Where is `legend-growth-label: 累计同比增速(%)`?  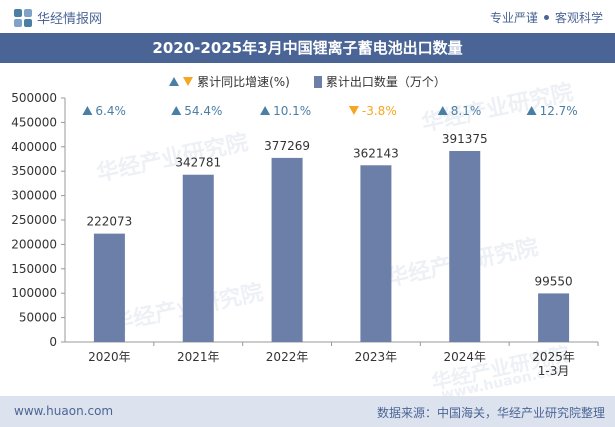
legend-growth-label: 累计同比增速(%) is located at coordinates (243, 82).